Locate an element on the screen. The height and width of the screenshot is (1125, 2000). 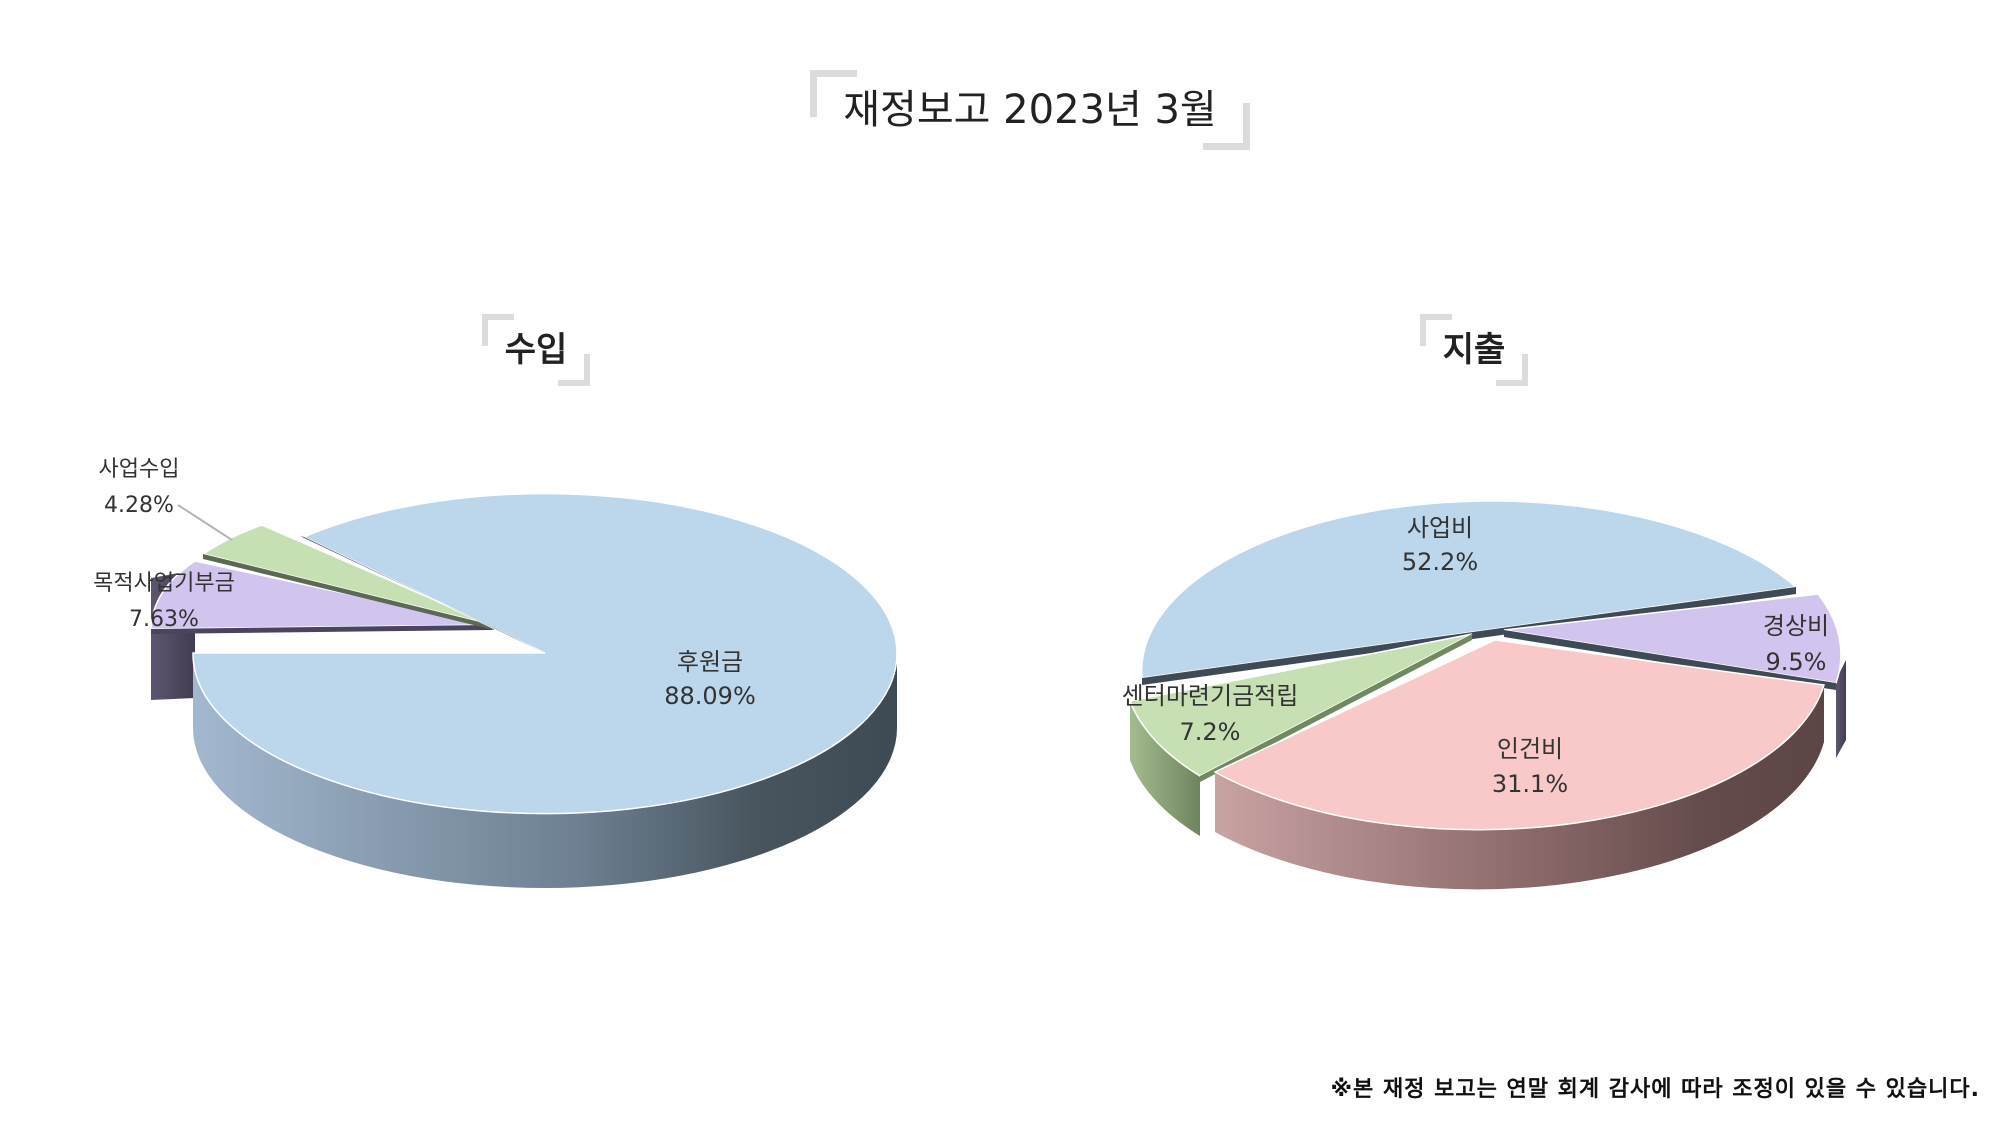
value-센터마련기금적립: 7.2% is located at coordinates (1210, 732).